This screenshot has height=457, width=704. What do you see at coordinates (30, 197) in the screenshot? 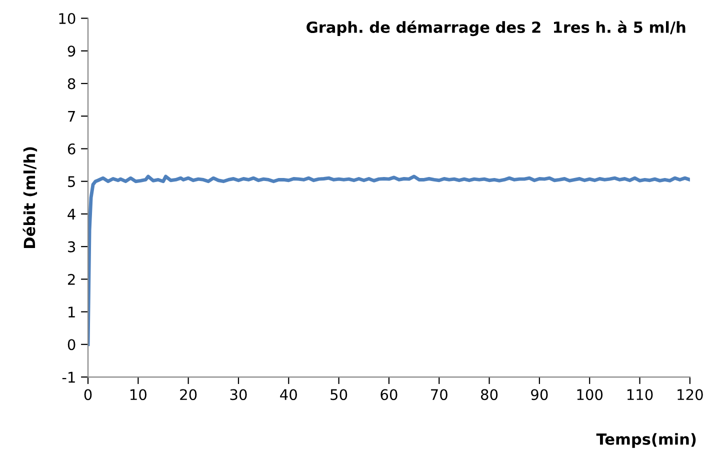
I see `y-axis-title: Débit (ml/h)` at bounding box center [30, 197].